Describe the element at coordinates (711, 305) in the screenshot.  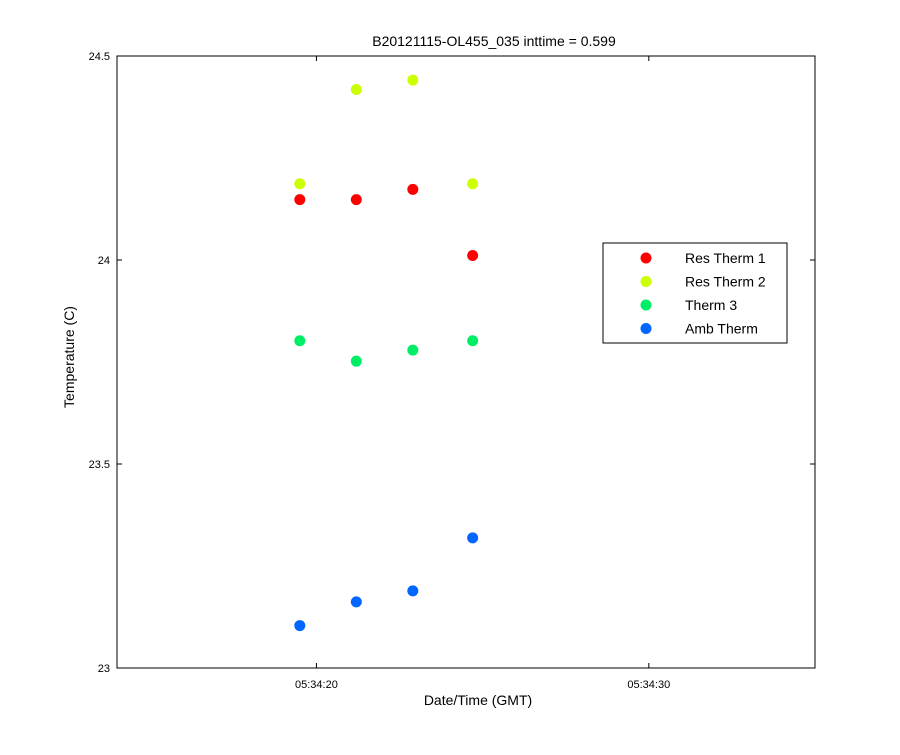
I see `legend-label: Therm 3` at that location.